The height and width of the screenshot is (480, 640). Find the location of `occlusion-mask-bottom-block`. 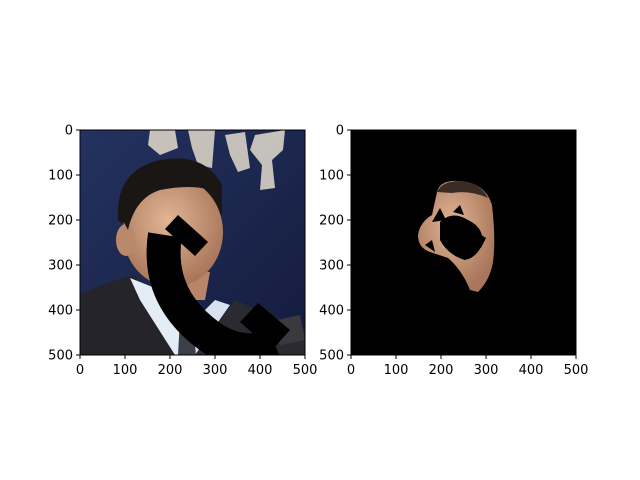

occlusion-mask-bottom-block is located at coordinates (265, 326).